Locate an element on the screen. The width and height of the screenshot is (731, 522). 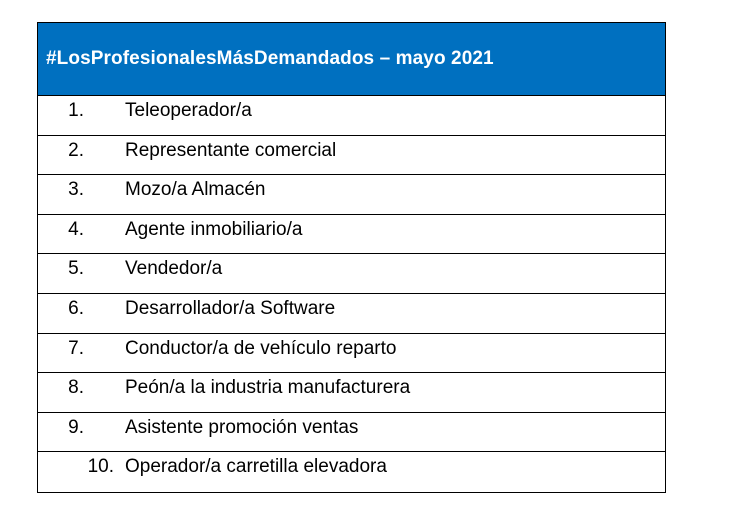
row-number: 3. is located at coordinates (76, 190).